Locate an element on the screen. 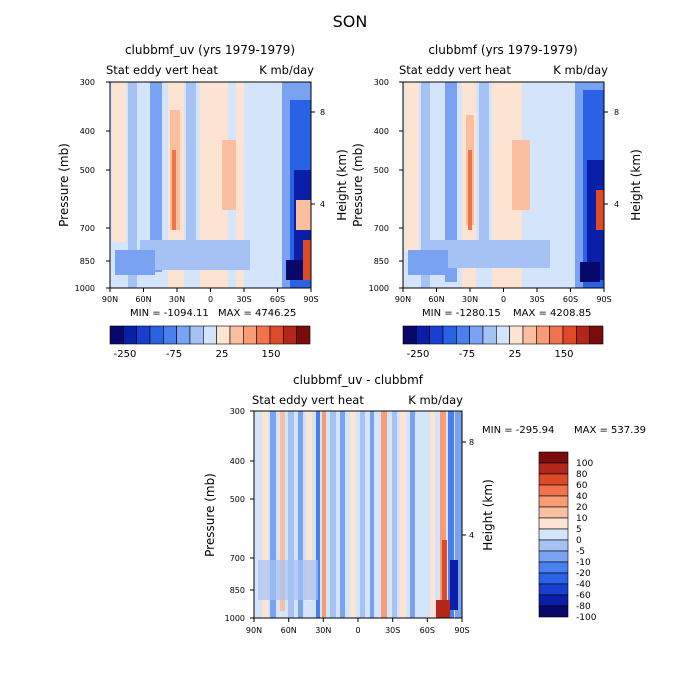 The image size is (700, 700). max-value: MAX = 4746.25 is located at coordinates (257, 313).